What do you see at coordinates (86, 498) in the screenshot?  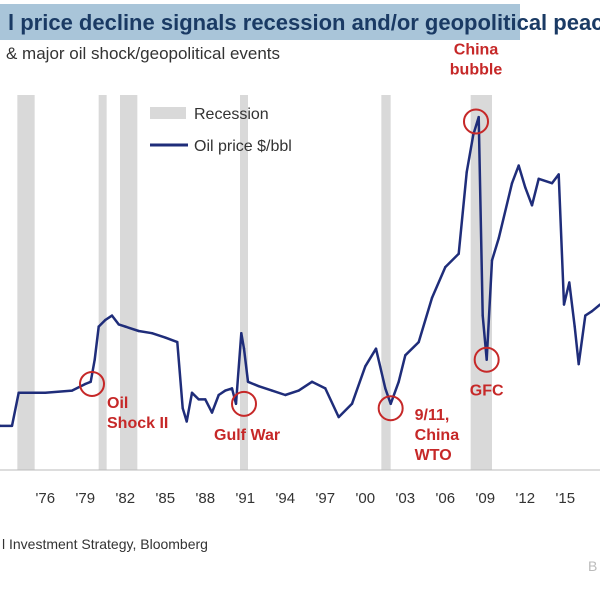 I see `x-tick-label: '79` at bounding box center [86, 498].